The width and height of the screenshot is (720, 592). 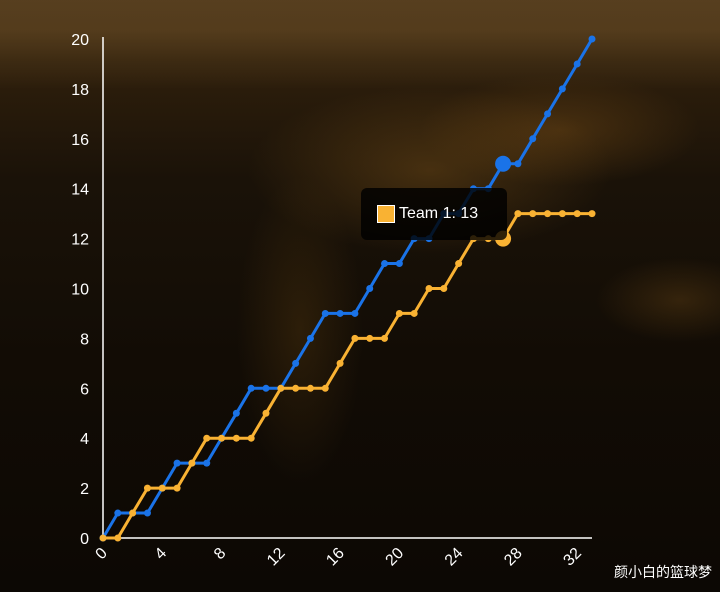 What do you see at coordinates (80, 90) in the screenshot?
I see `y-tick-label: 18` at bounding box center [80, 90].